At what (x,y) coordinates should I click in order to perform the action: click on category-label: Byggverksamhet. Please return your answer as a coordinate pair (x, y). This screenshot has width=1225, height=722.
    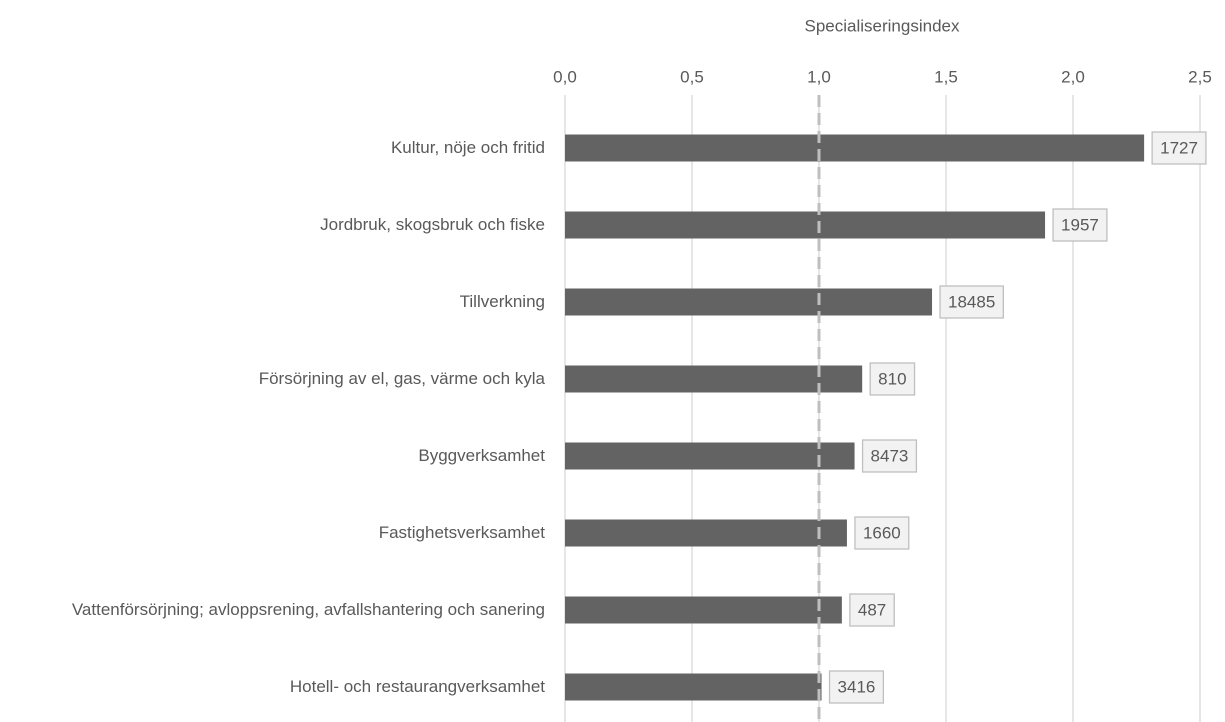
    Looking at the image, I should click on (481, 455).